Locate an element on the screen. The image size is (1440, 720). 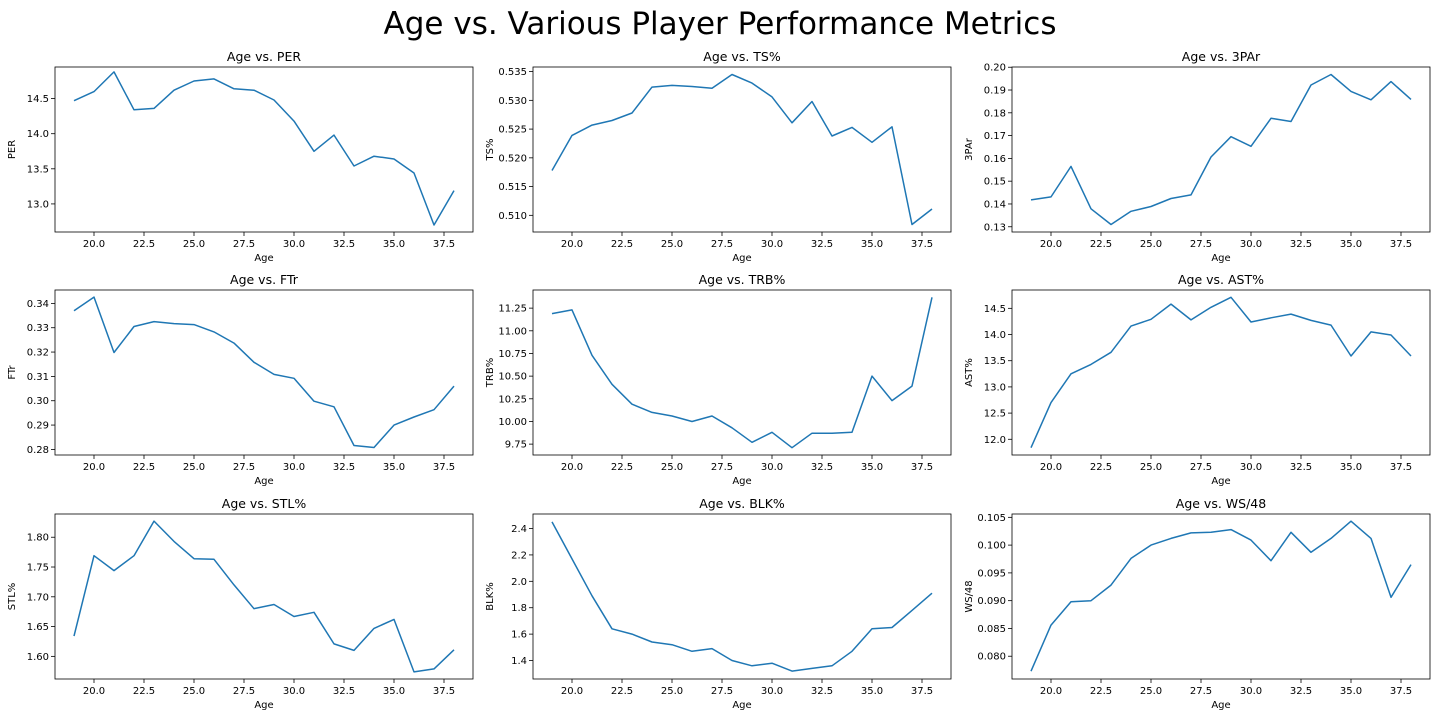
y-axis-label: TS% is located at coordinates (490, 150).